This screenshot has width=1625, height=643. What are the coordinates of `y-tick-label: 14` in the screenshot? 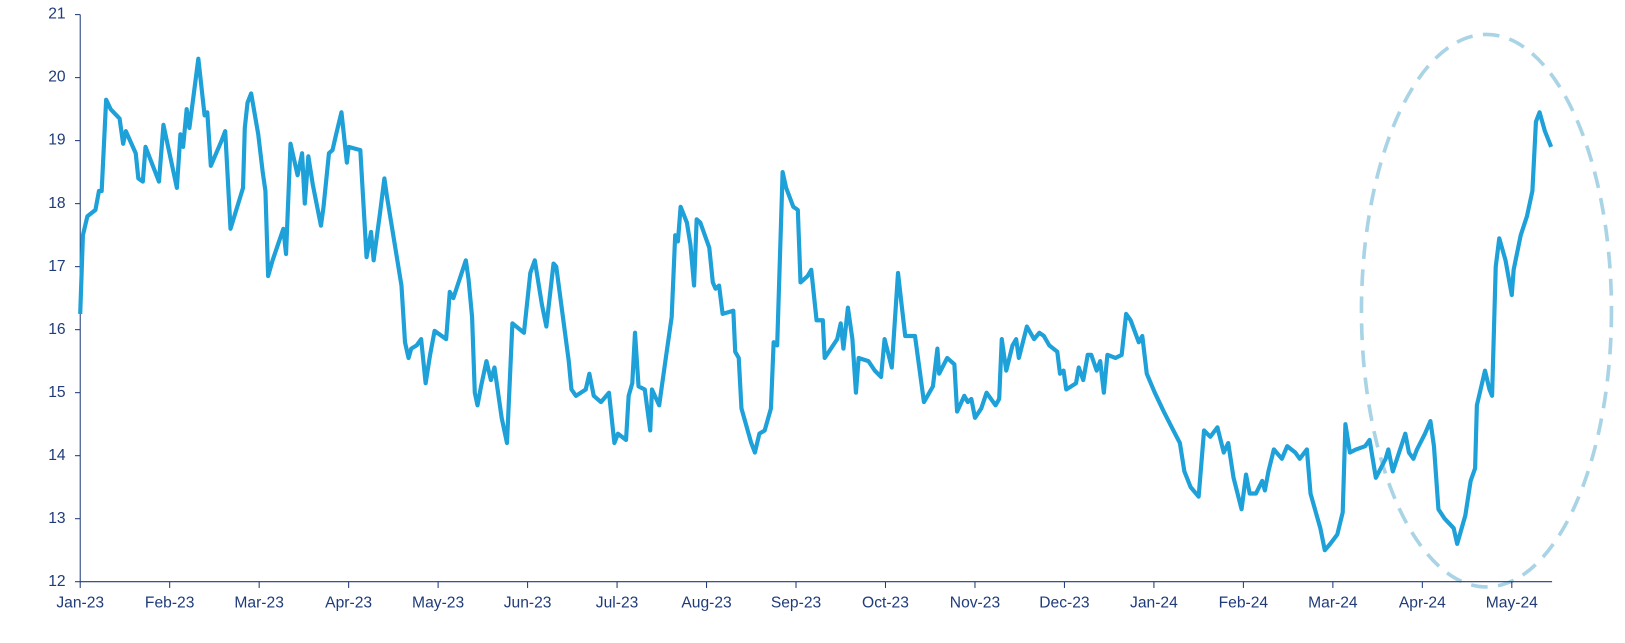 It's located at (57, 455).